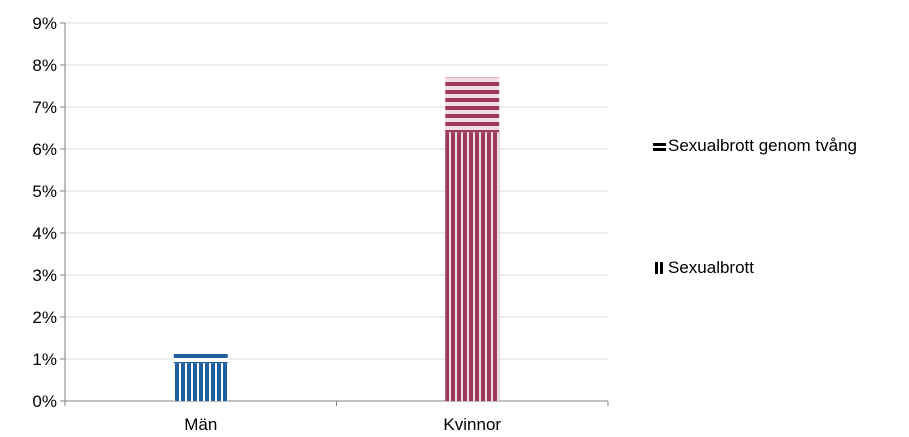 Image resolution: width=909 pixels, height=437 pixels. Describe the element at coordinates (763, 145) in the screenshot. I see `legend-label-tvang: Sexualbrott genom tvång` at that location.